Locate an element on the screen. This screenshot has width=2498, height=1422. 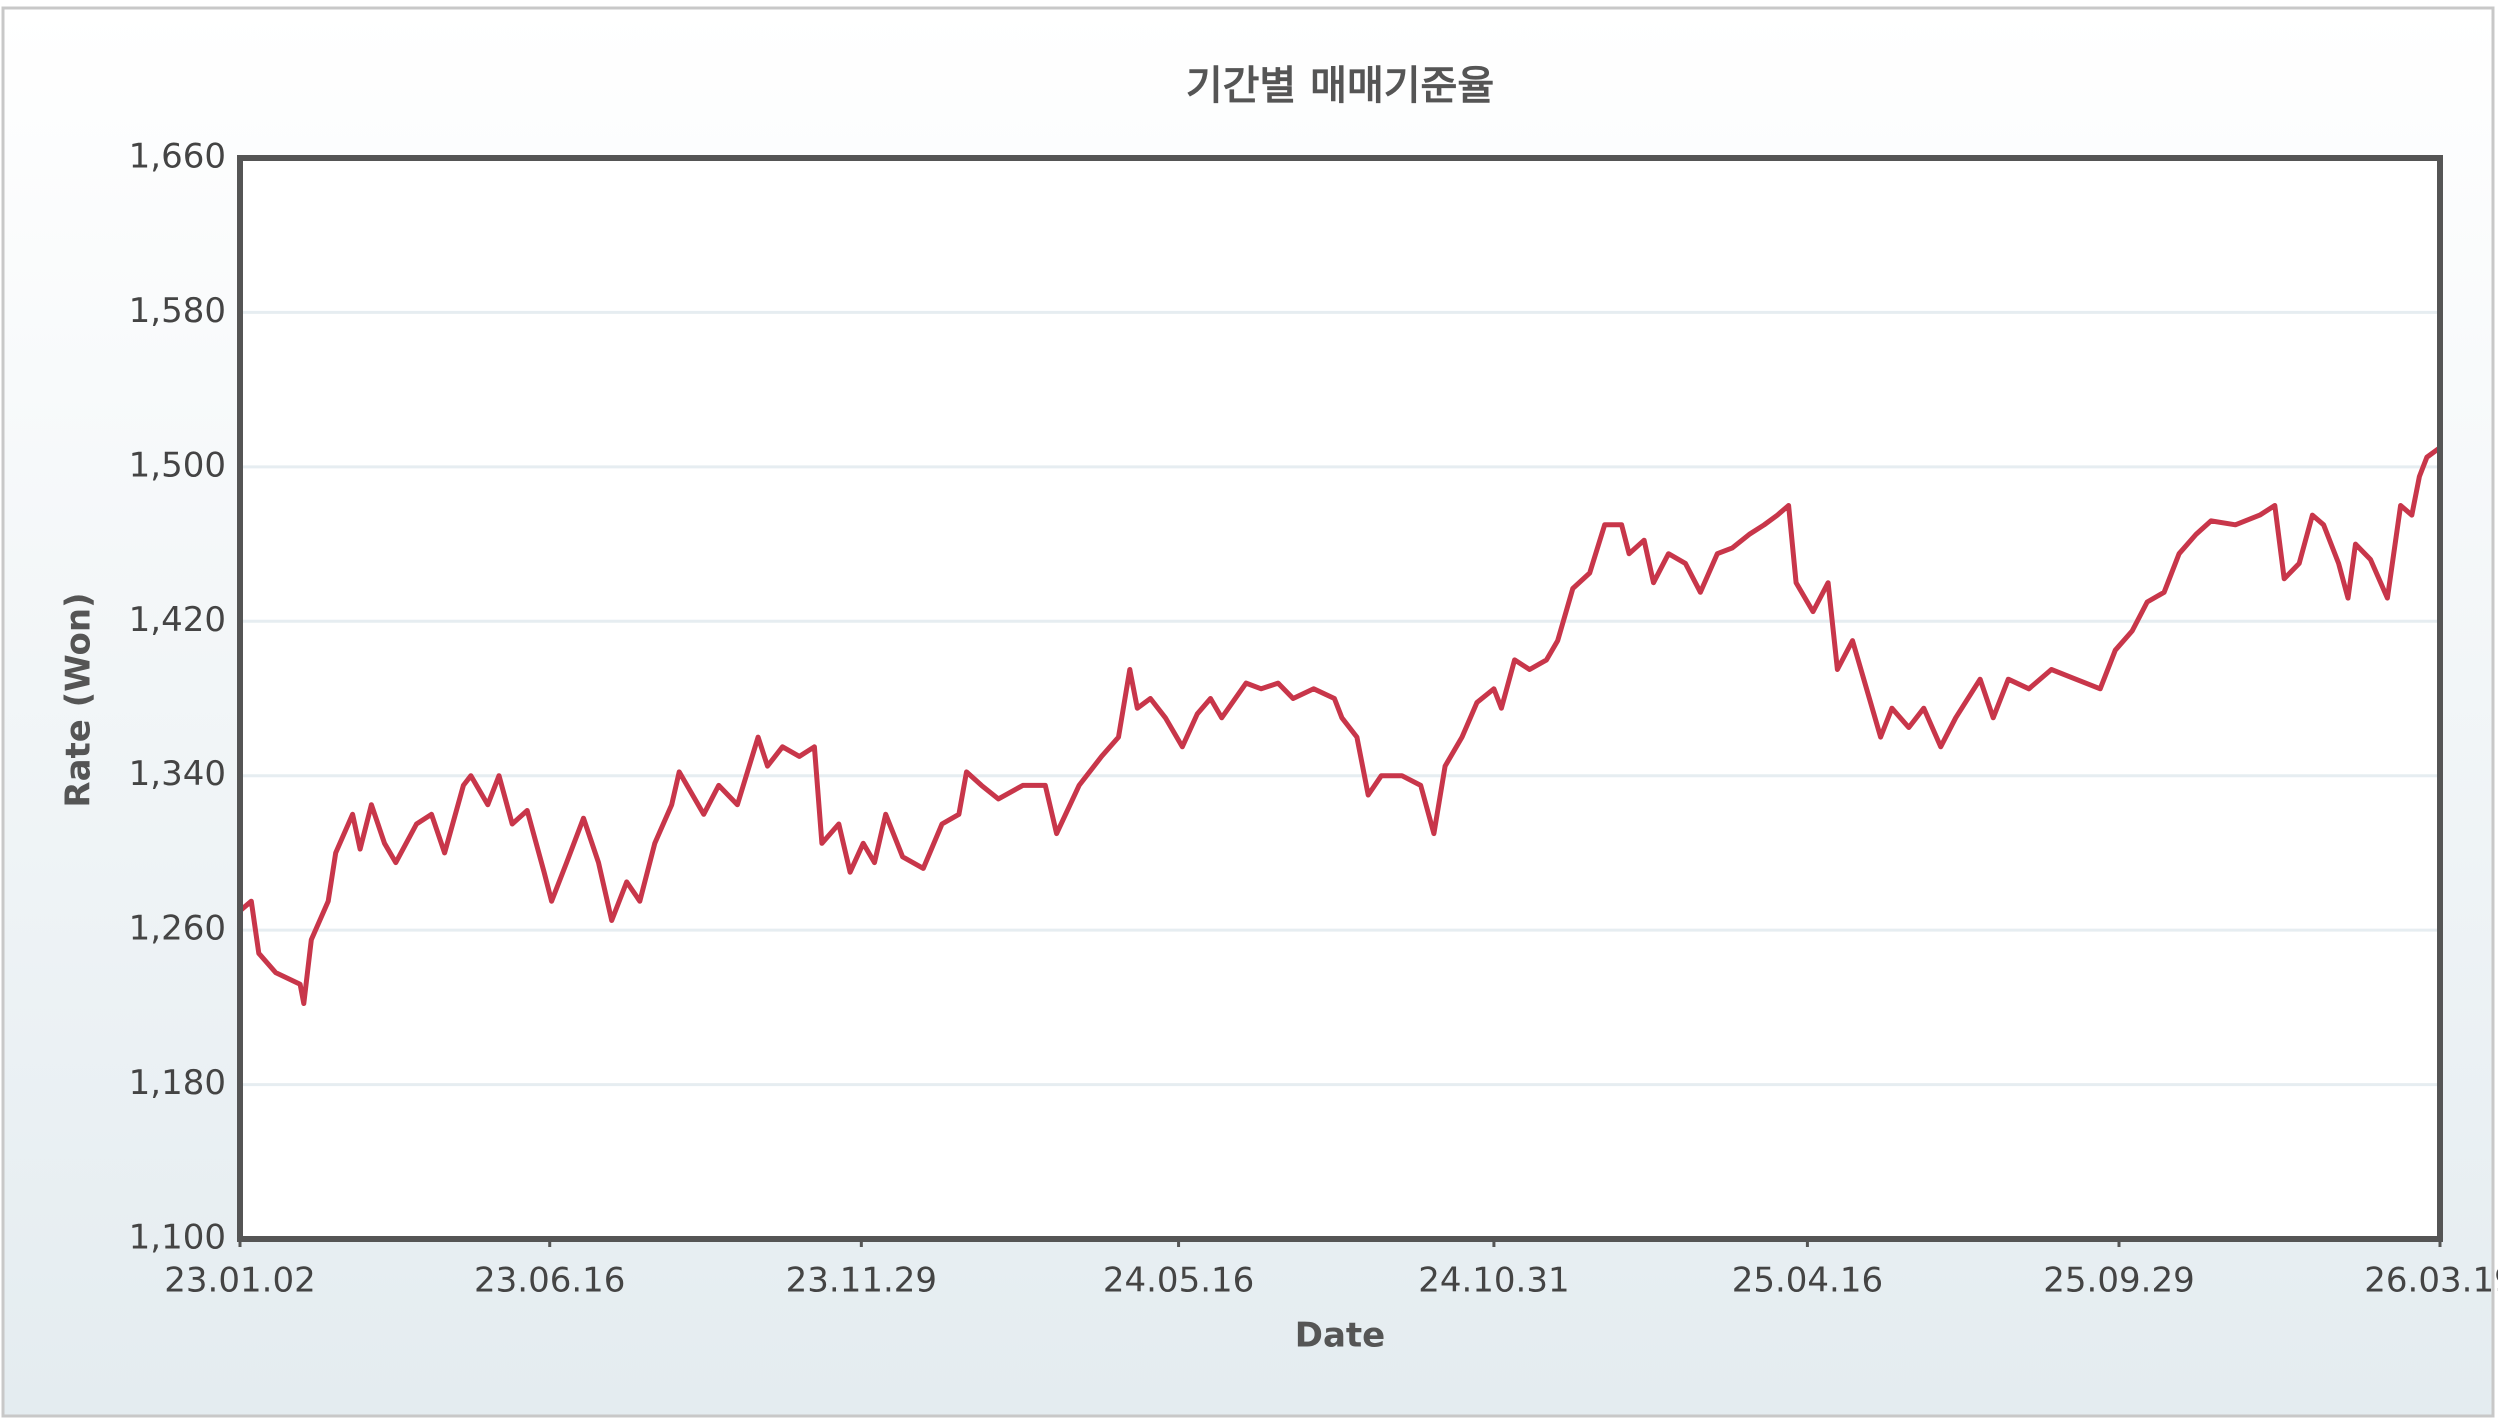
y-tick-label: 1,420 is located at coordinates (177, 620).